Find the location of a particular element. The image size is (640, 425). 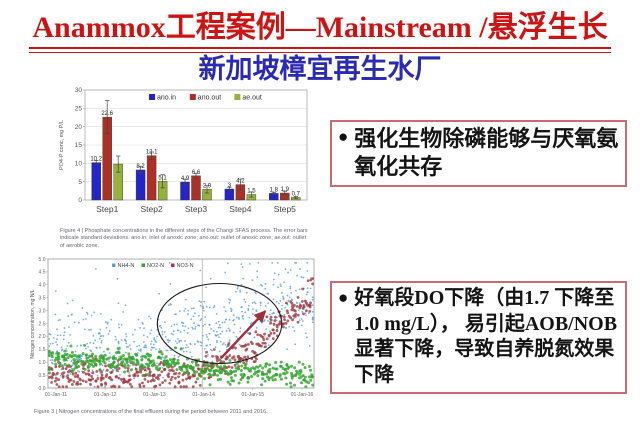

svg-text: 2.9 is located at coordinates (207, 186).